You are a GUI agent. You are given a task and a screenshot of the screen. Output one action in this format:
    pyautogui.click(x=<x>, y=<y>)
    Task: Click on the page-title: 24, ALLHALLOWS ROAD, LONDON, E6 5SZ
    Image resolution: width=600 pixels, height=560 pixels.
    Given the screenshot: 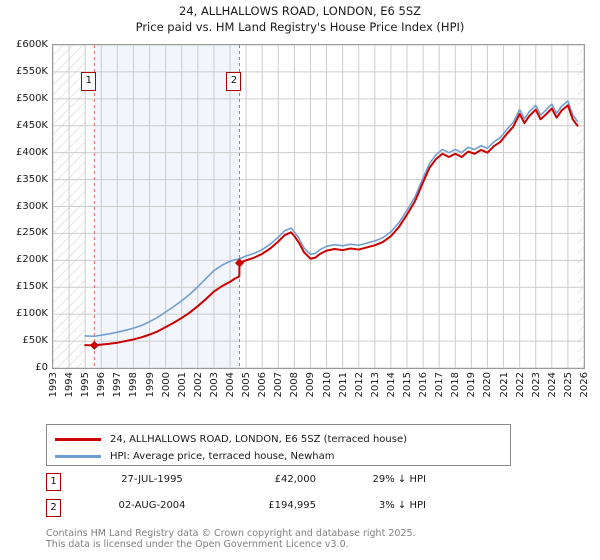 What is the action you would take?
    pyautogui.click(x=300, y=11)
    